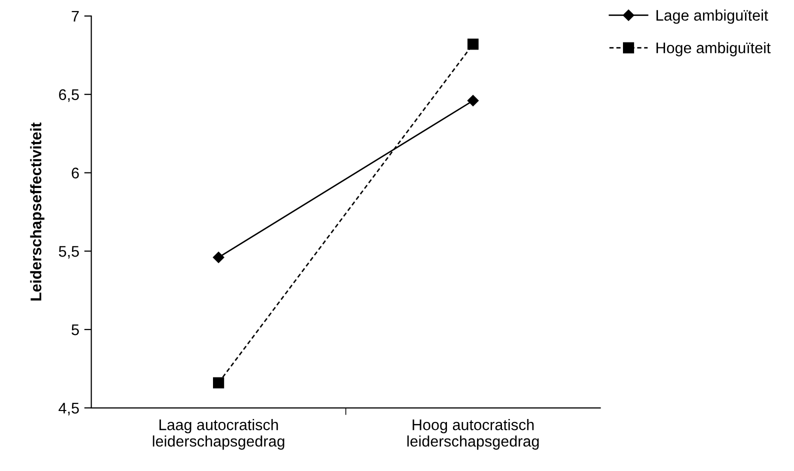 Image resolution: width=794 pixels, height=471 pixels. I want to click on legend-label: Hoge ambiguïteit, so click(713, 49).